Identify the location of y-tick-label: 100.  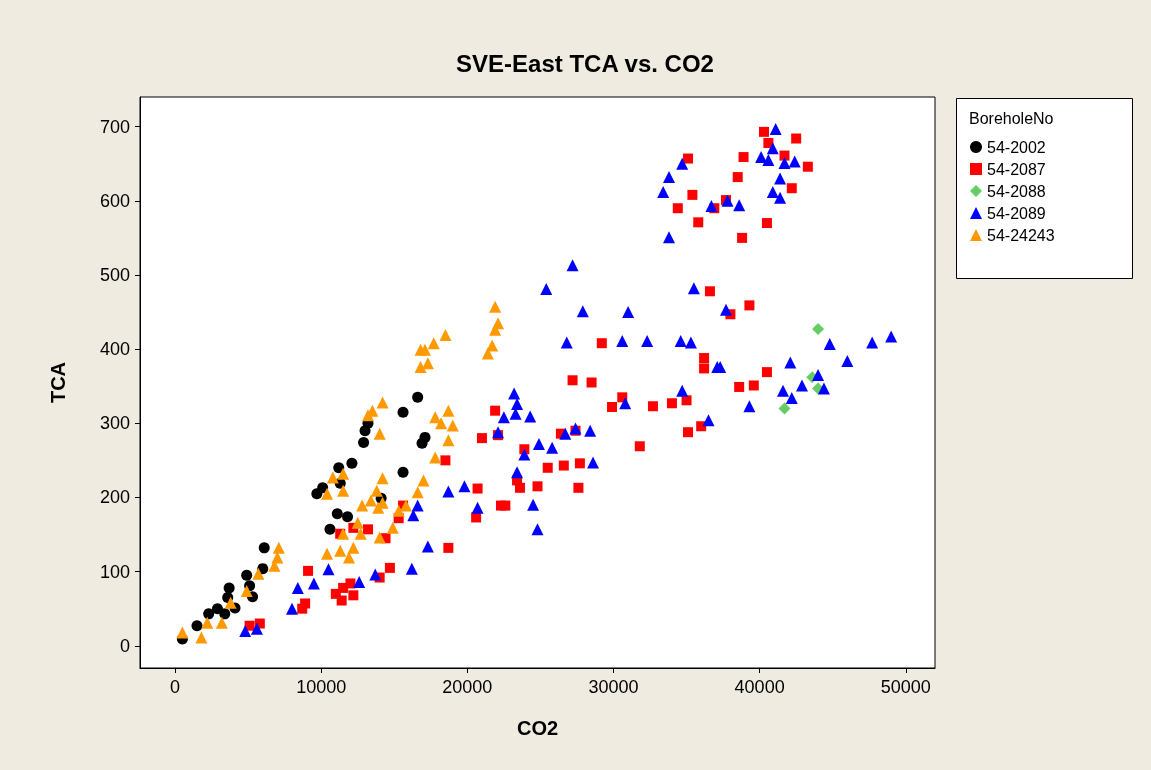
(114, 571).